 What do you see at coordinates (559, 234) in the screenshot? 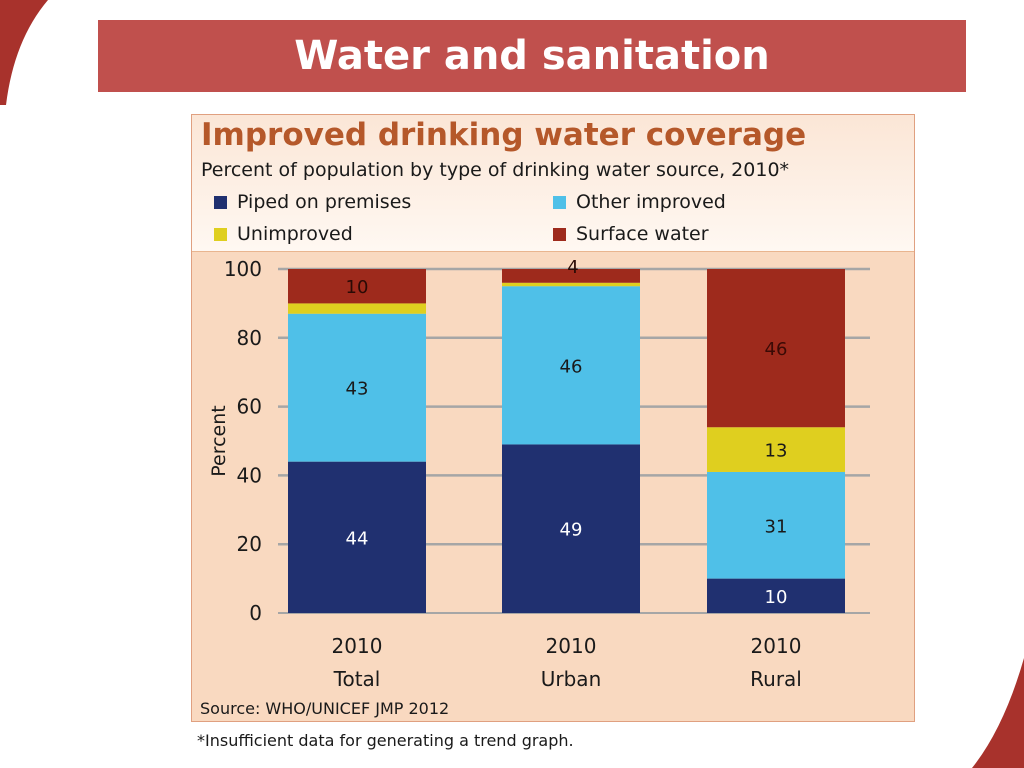
I see `legend-swatch-surface-water` at bounding box center [559, 234].